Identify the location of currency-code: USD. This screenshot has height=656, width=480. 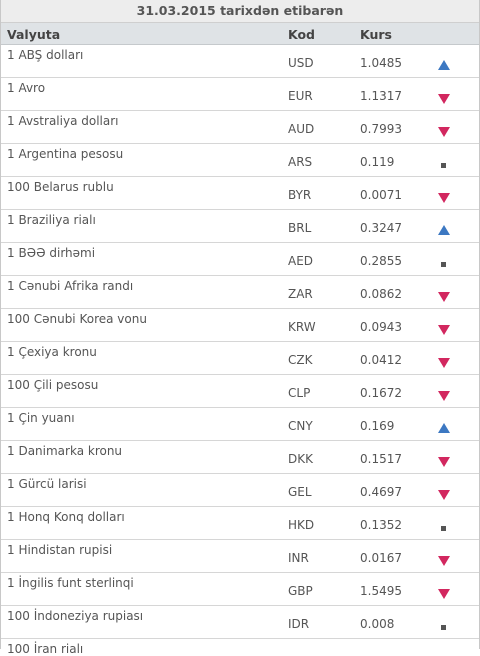
(301, 63).